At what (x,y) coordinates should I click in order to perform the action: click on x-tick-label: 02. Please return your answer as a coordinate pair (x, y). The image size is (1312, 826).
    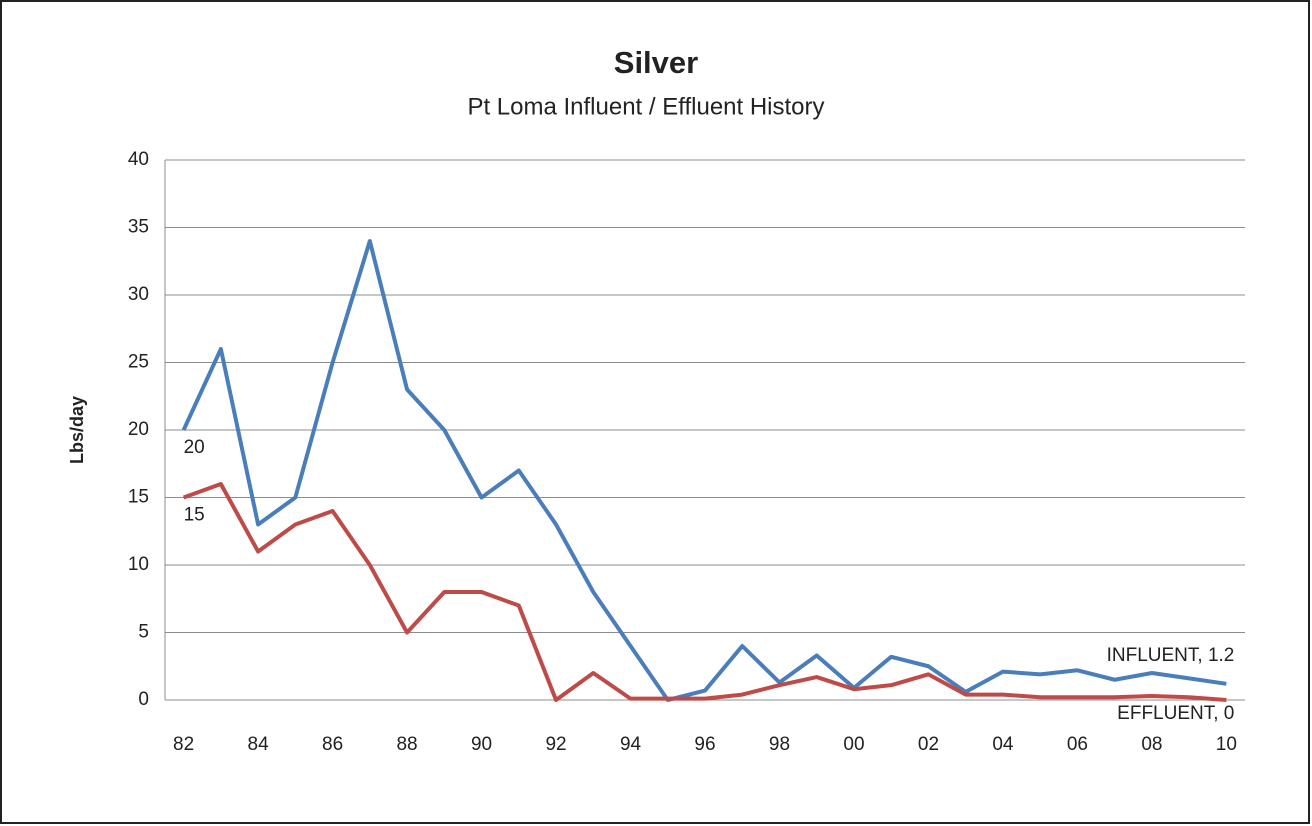
    Looking at the image, I should click on (928, 744).